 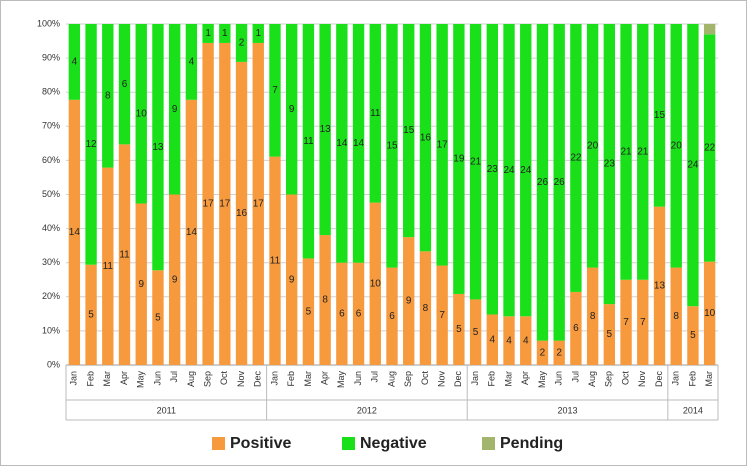 I want to click on group-label: 2011, so click(x=166, y=410).